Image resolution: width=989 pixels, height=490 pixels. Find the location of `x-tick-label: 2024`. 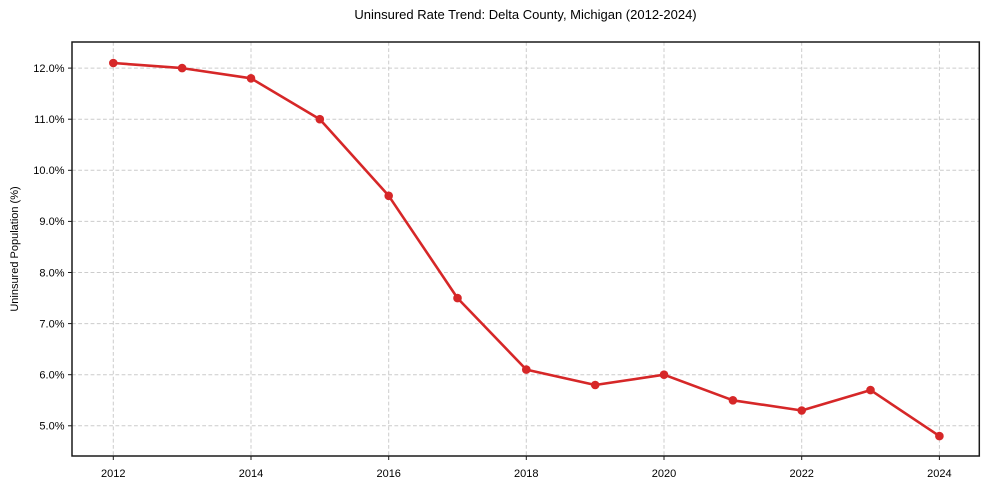

x-tick-label: 2024 is located at coordinates (939, 474).